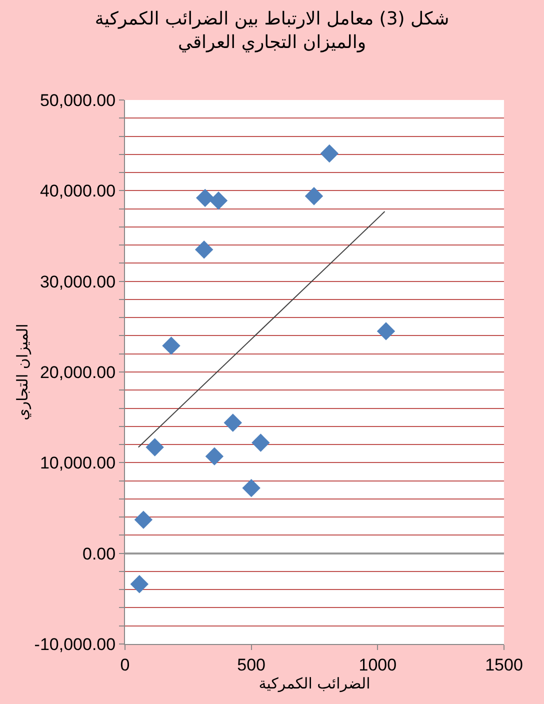 Image resolution: width=544 pixels, height=704 pixels. Describe the element at coordinates (99, 554) in the screenshot. I see `y-tick-label: 0.00` at that location.